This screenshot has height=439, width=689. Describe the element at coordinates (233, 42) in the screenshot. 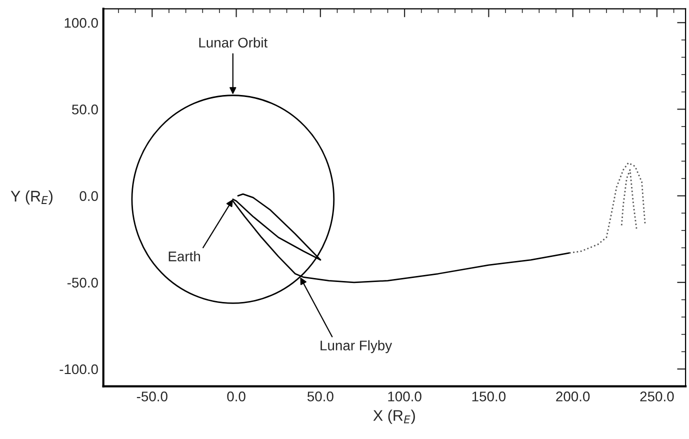

I see `annotation: Lunar Orbit` at that location.